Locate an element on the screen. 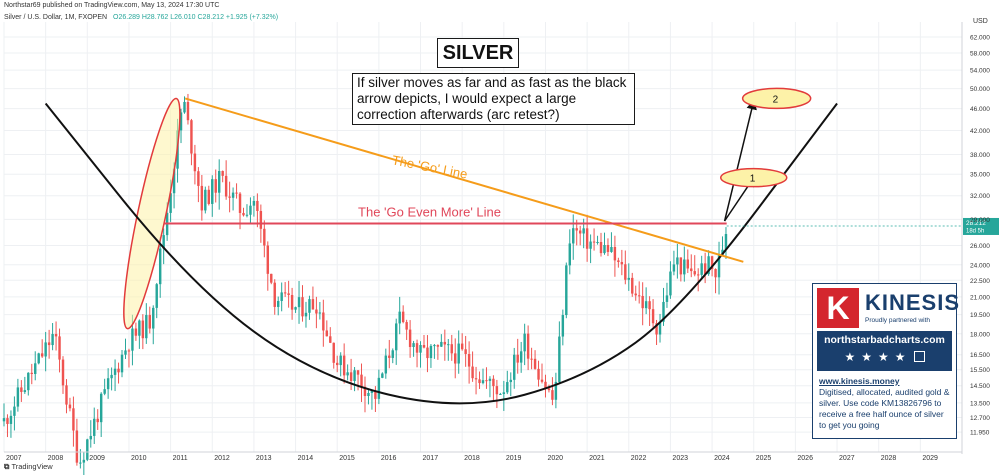 Image resolution: width=1000 pixels, height=475 pixels. y-tick-label: 12.700 is located at coordinates (980, 418).